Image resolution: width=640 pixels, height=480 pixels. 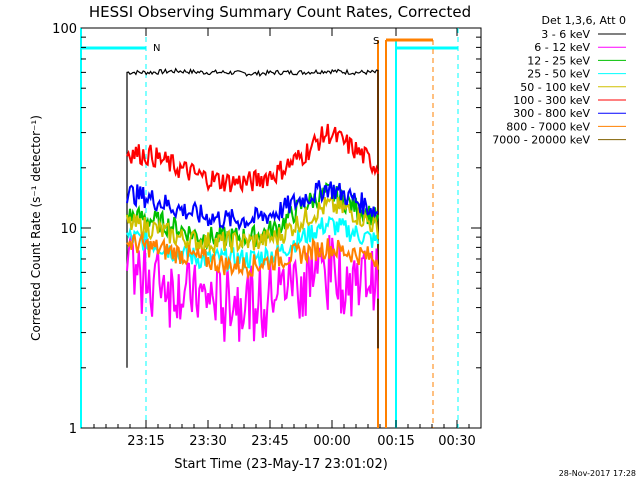 I want to click on y-axis-label: Corrected Count Rate (s⁻¹ detector⁻¹), so click(x=36, y=228).